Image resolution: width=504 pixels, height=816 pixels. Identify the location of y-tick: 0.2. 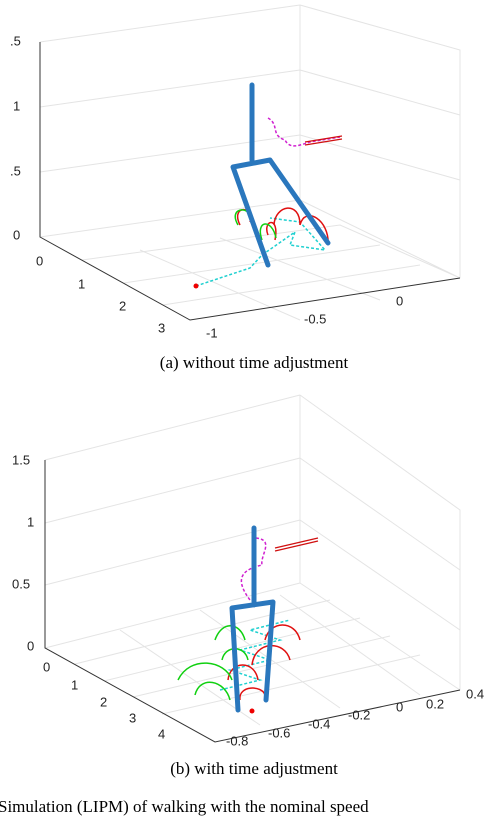
(435, 703).